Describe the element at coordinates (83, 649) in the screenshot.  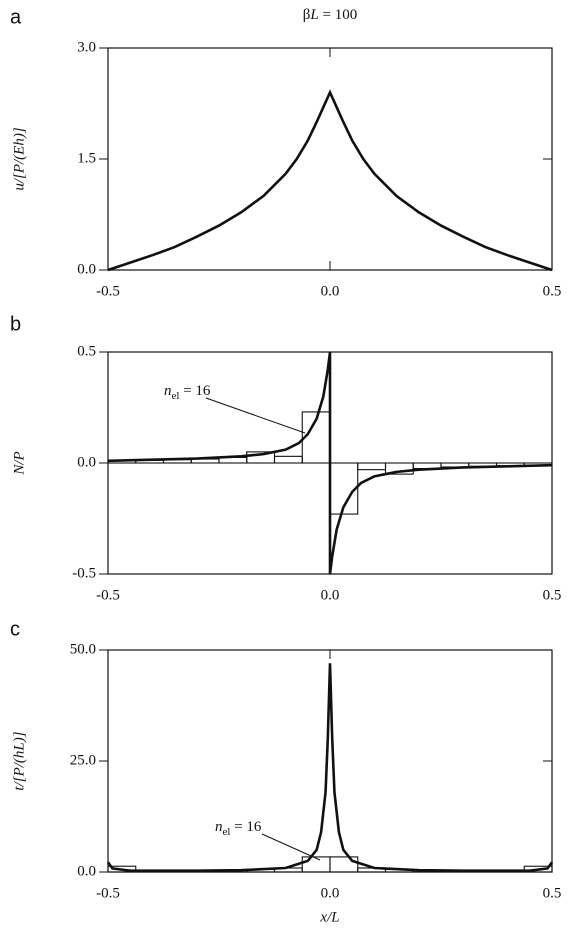
I see `y-tick-label: 50.0` at that location.